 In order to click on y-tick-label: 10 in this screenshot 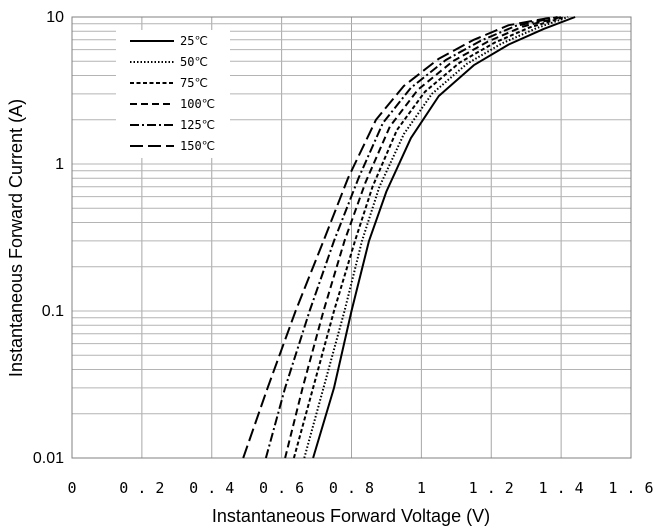, I will do `click(55, 17)`.